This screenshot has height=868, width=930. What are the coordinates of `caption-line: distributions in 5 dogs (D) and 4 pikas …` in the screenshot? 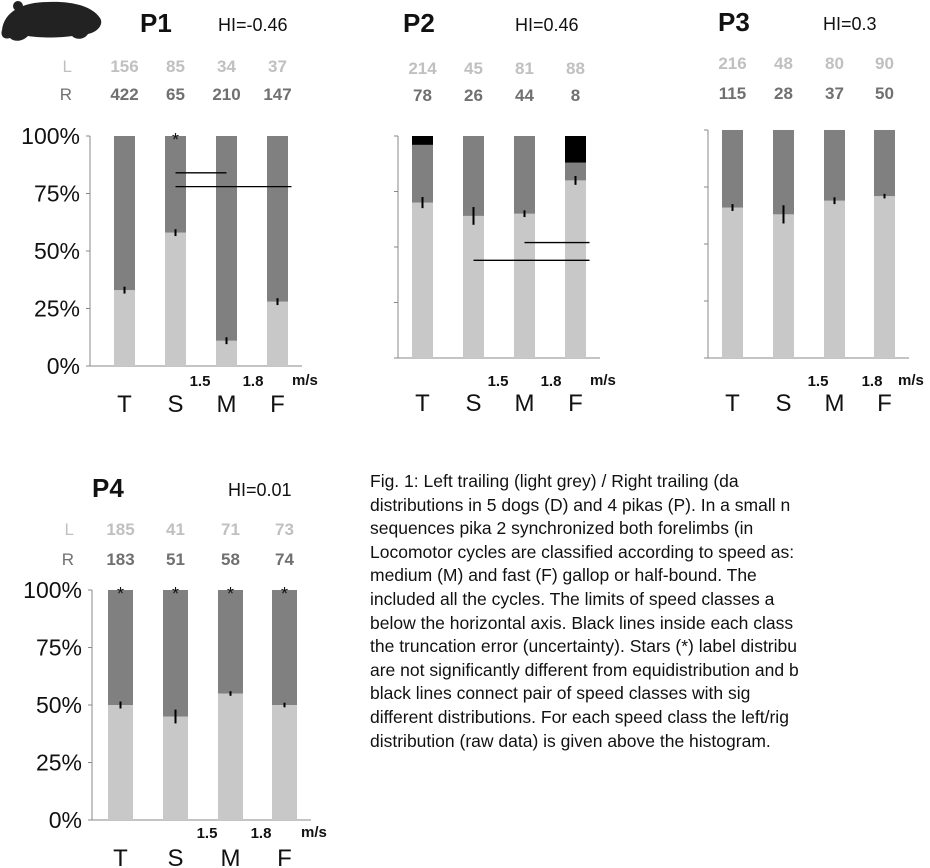 It's located at (650, 506).